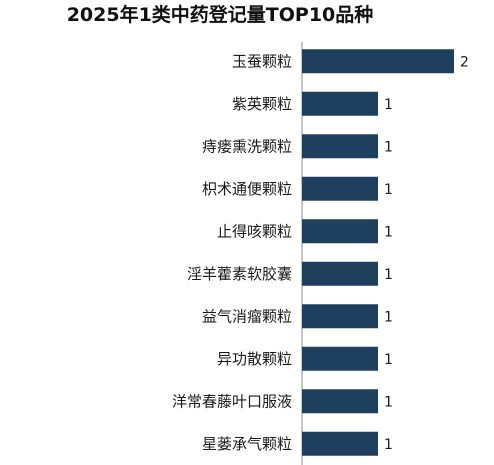  I want to click on category-label: 淫羊藿素软胶囊, so click(239, 274).